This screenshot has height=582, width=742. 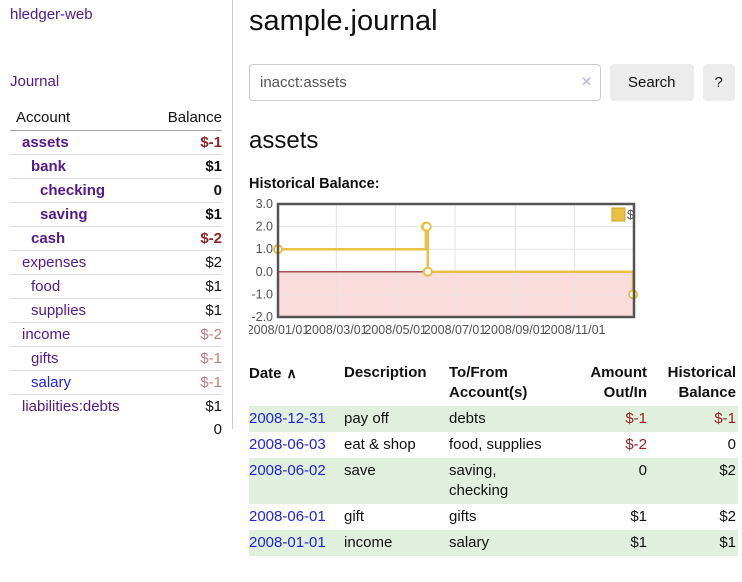 What do you see at coordinates (287, 516) in the screenshot?
I see `transaction-date-link: 2008-06-01` at bounding box center [287, 516].